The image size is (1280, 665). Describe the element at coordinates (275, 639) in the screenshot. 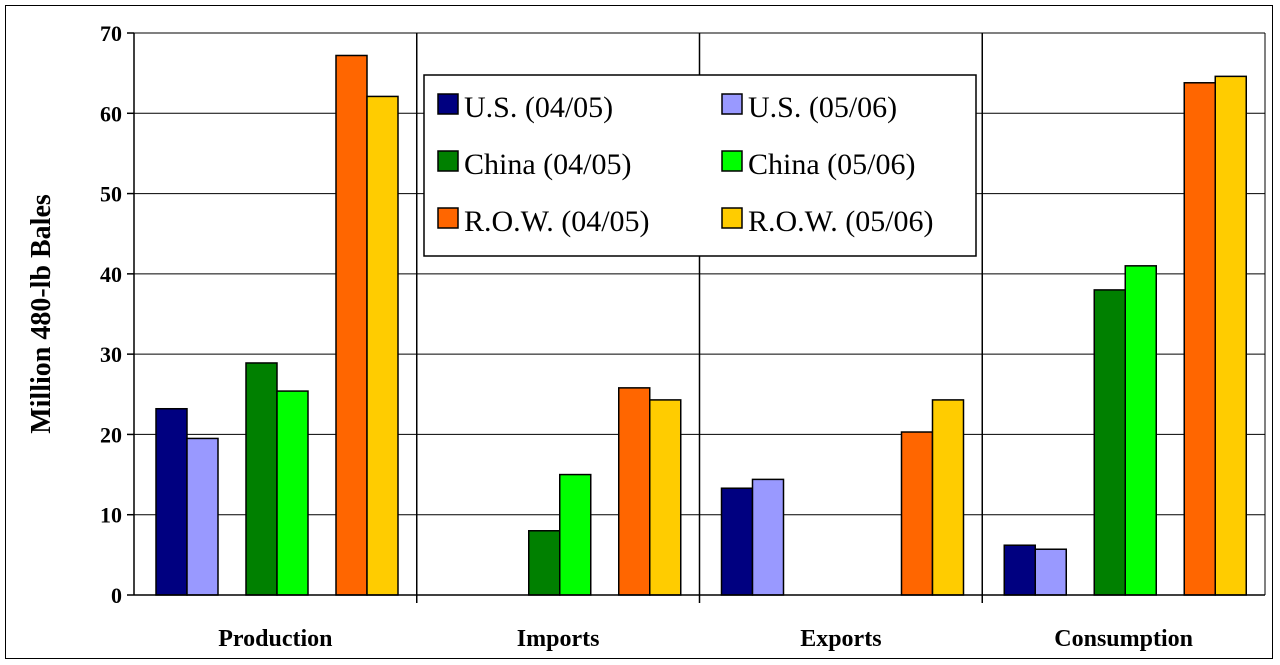

I see `category-label: Production` at that location.